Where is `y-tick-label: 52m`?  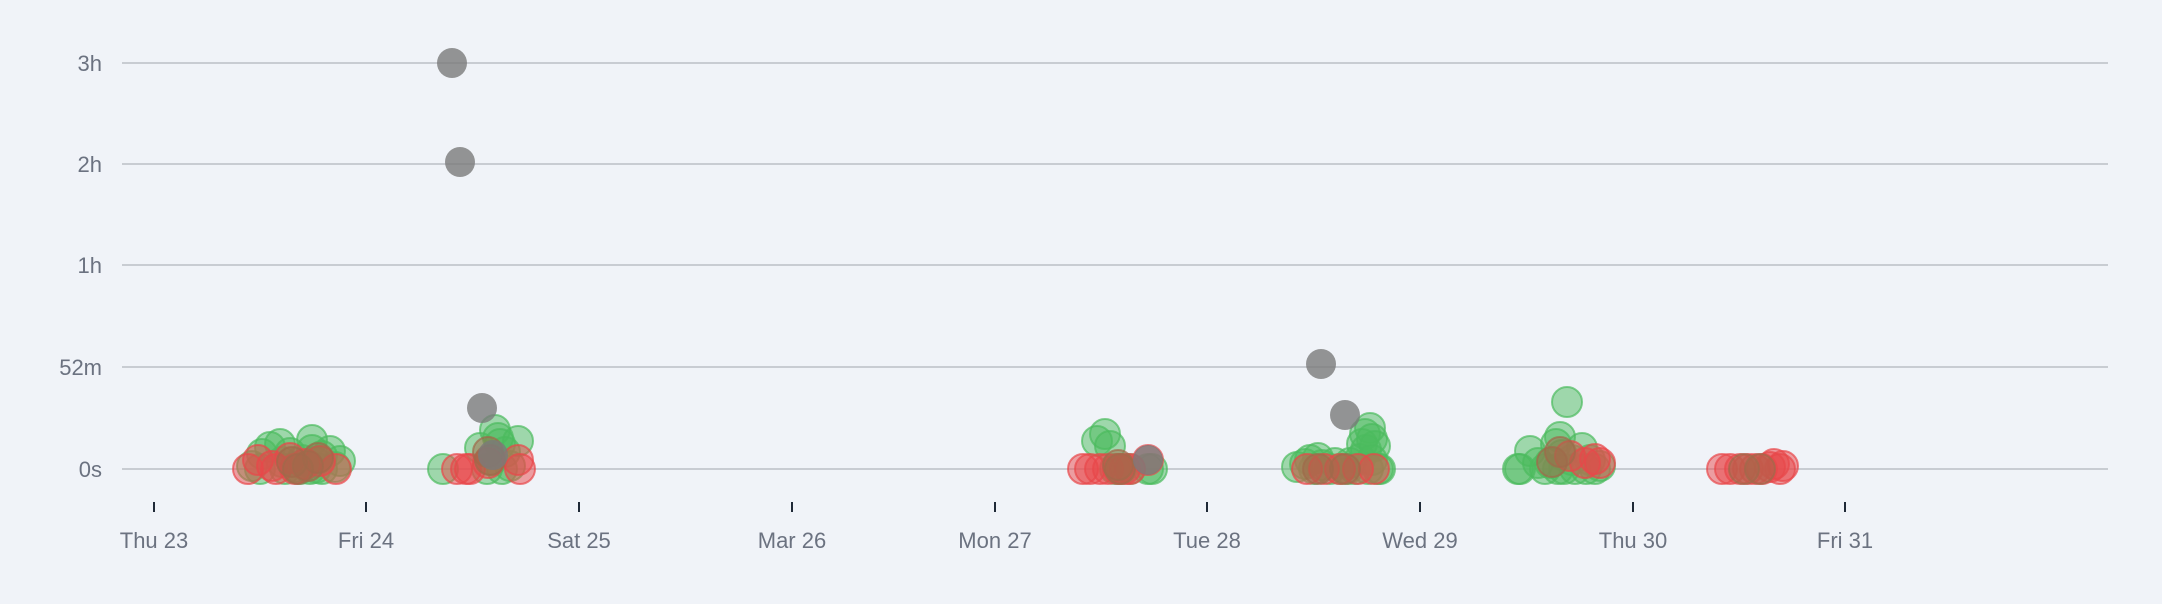
y-tick-label: 52m is located at coordinates (80, 367).